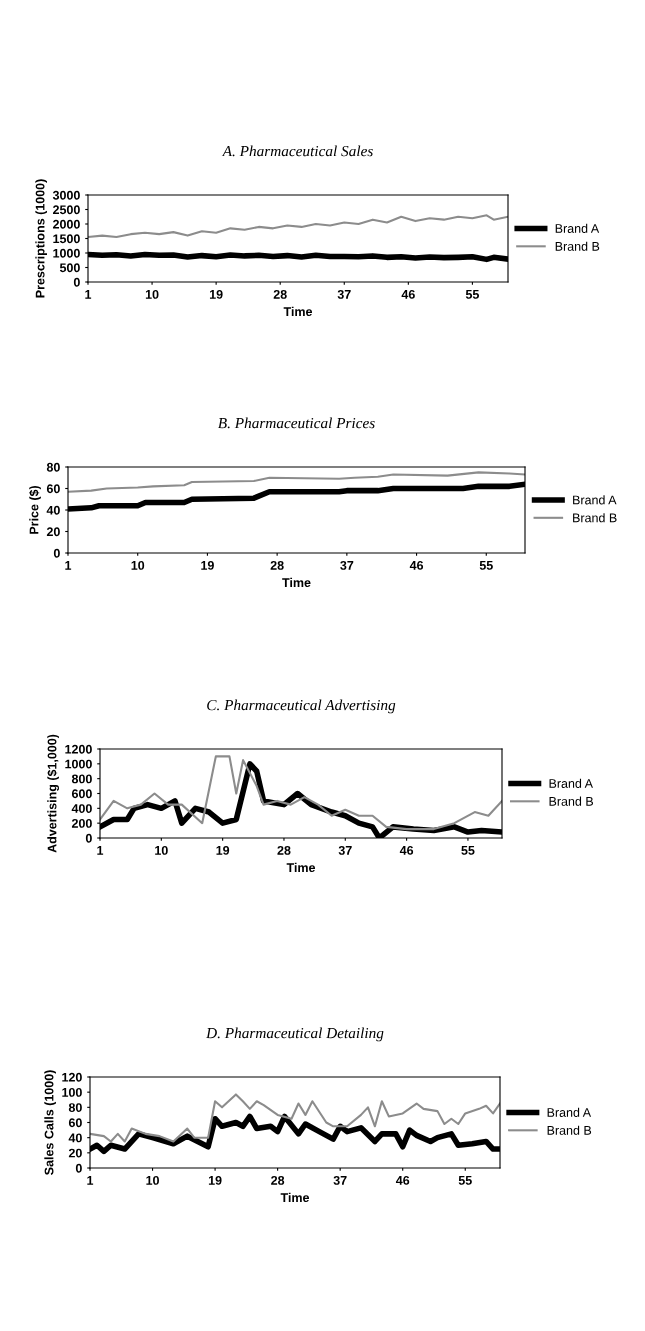 The image size is (645, 1331). Describe the element at coordinates (53, 793) in the screenshot. I see `y-axis-title: Advertising ($1,000)` at that location.